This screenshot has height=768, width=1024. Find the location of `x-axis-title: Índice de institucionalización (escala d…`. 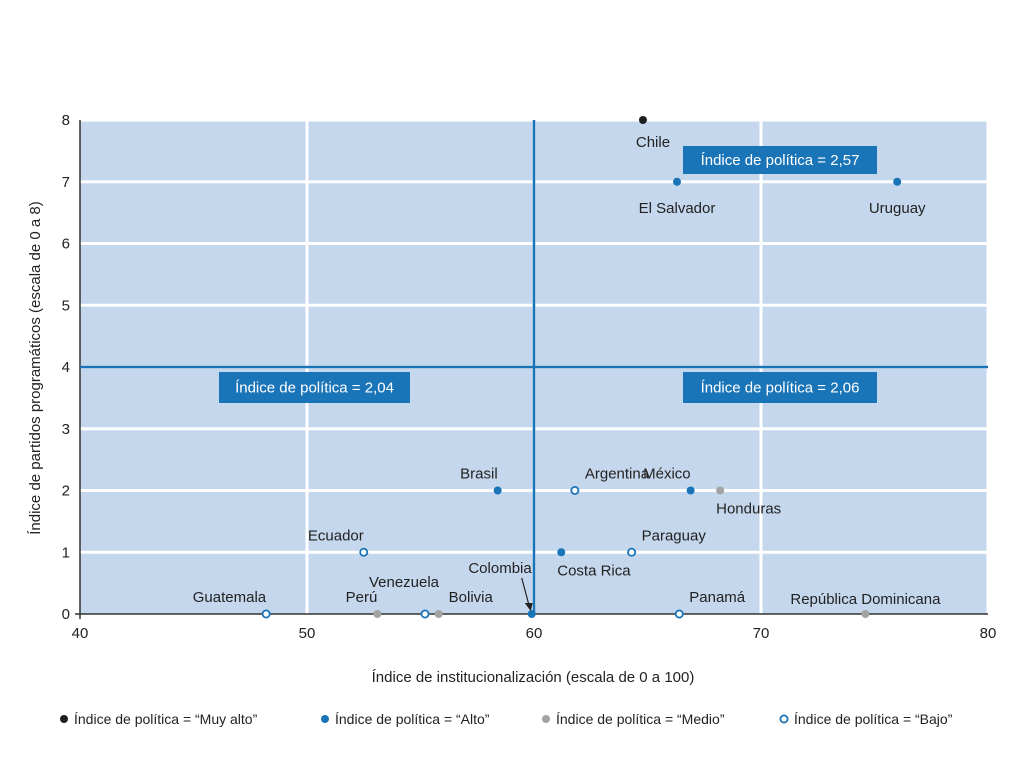

x-axis-title: Índice de institucionalización (escala d… is located at coordinates (533, 677).